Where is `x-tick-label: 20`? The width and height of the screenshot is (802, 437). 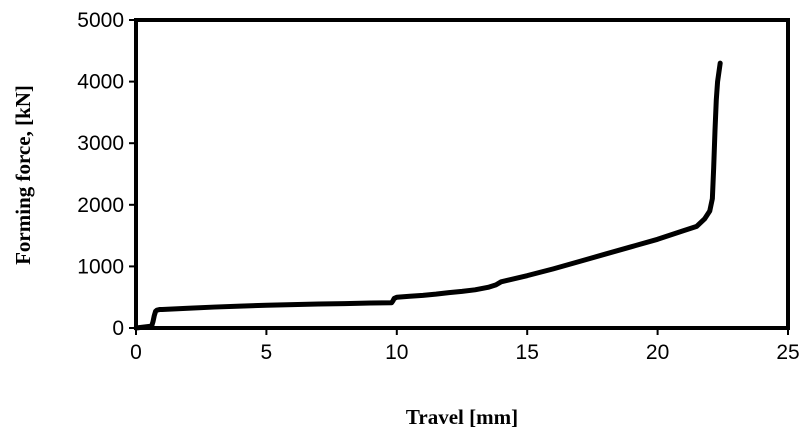
x-tick-label: 20 is located at coordinates (657, 352).